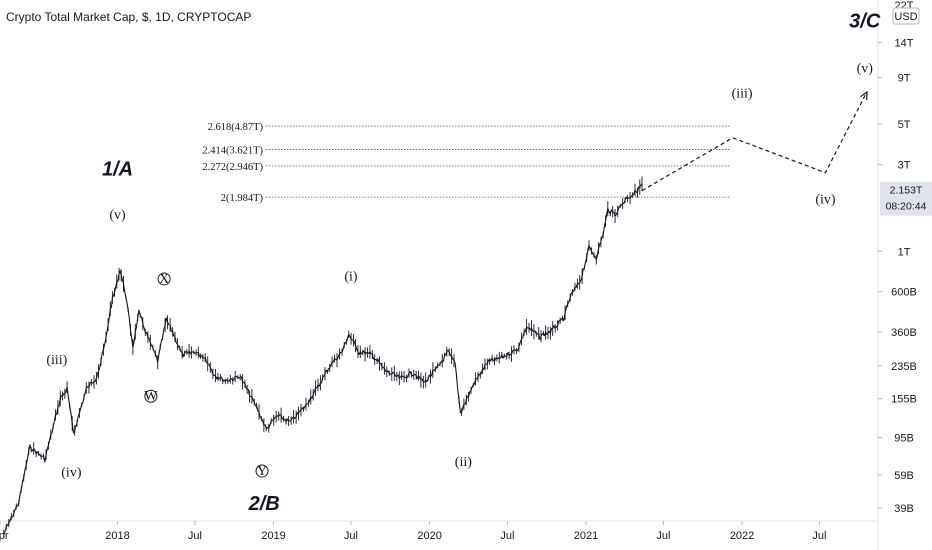 The image size is (932, 550). I want to click on projection-arrowhead, so click(864, 95).